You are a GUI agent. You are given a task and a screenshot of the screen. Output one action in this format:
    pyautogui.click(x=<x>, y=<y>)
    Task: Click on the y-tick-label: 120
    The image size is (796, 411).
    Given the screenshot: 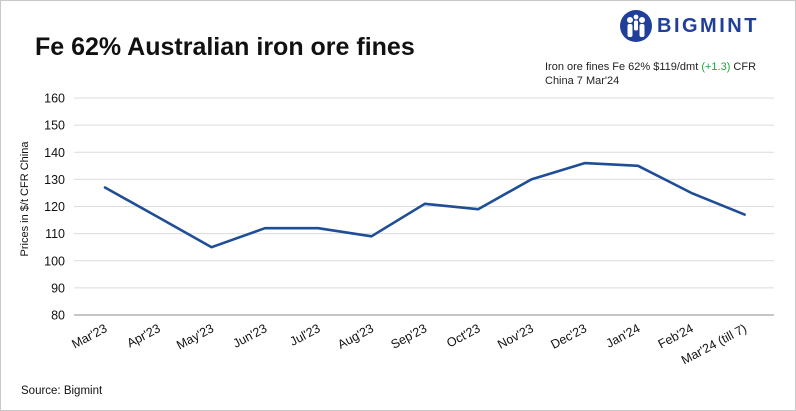 What is the action you would take?
    pyautogui.click(x=54, y=207)
    